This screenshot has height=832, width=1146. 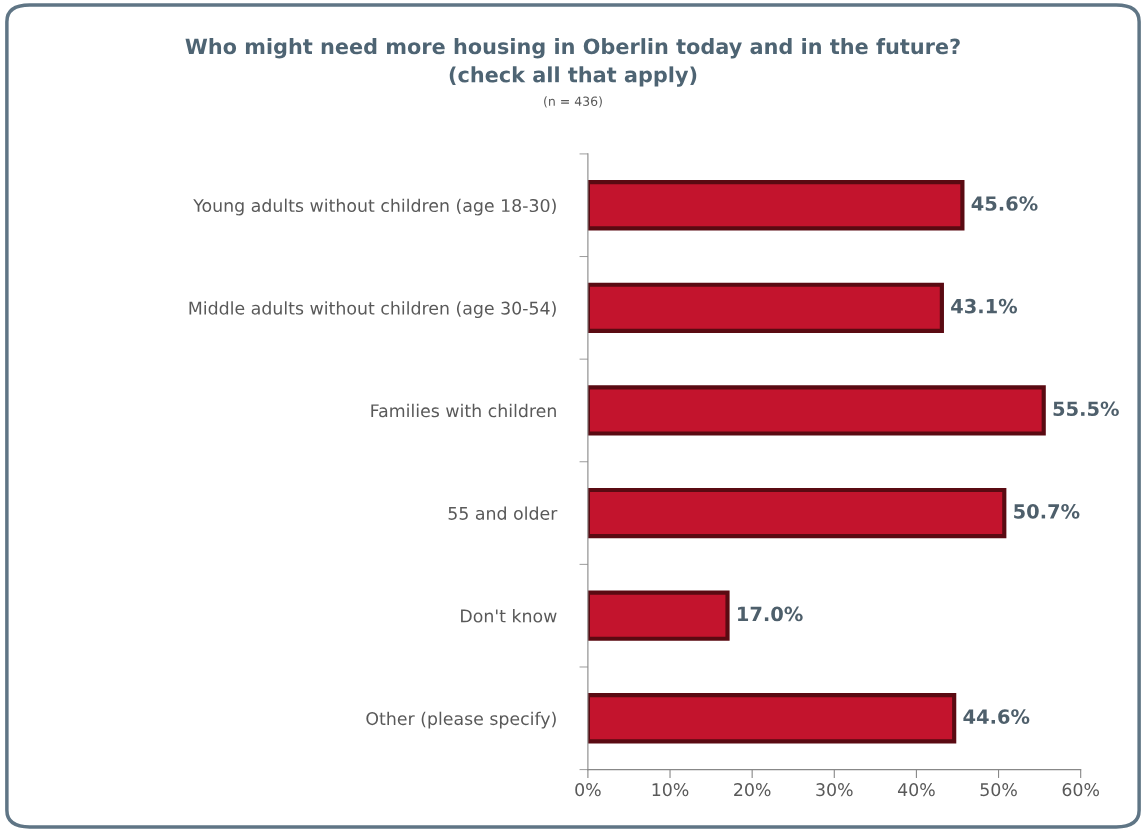 What do you see at coordinates (463, 410) in the screenshot?
I see `y-tick-label: Families with children` at bounding box center [463, 410].